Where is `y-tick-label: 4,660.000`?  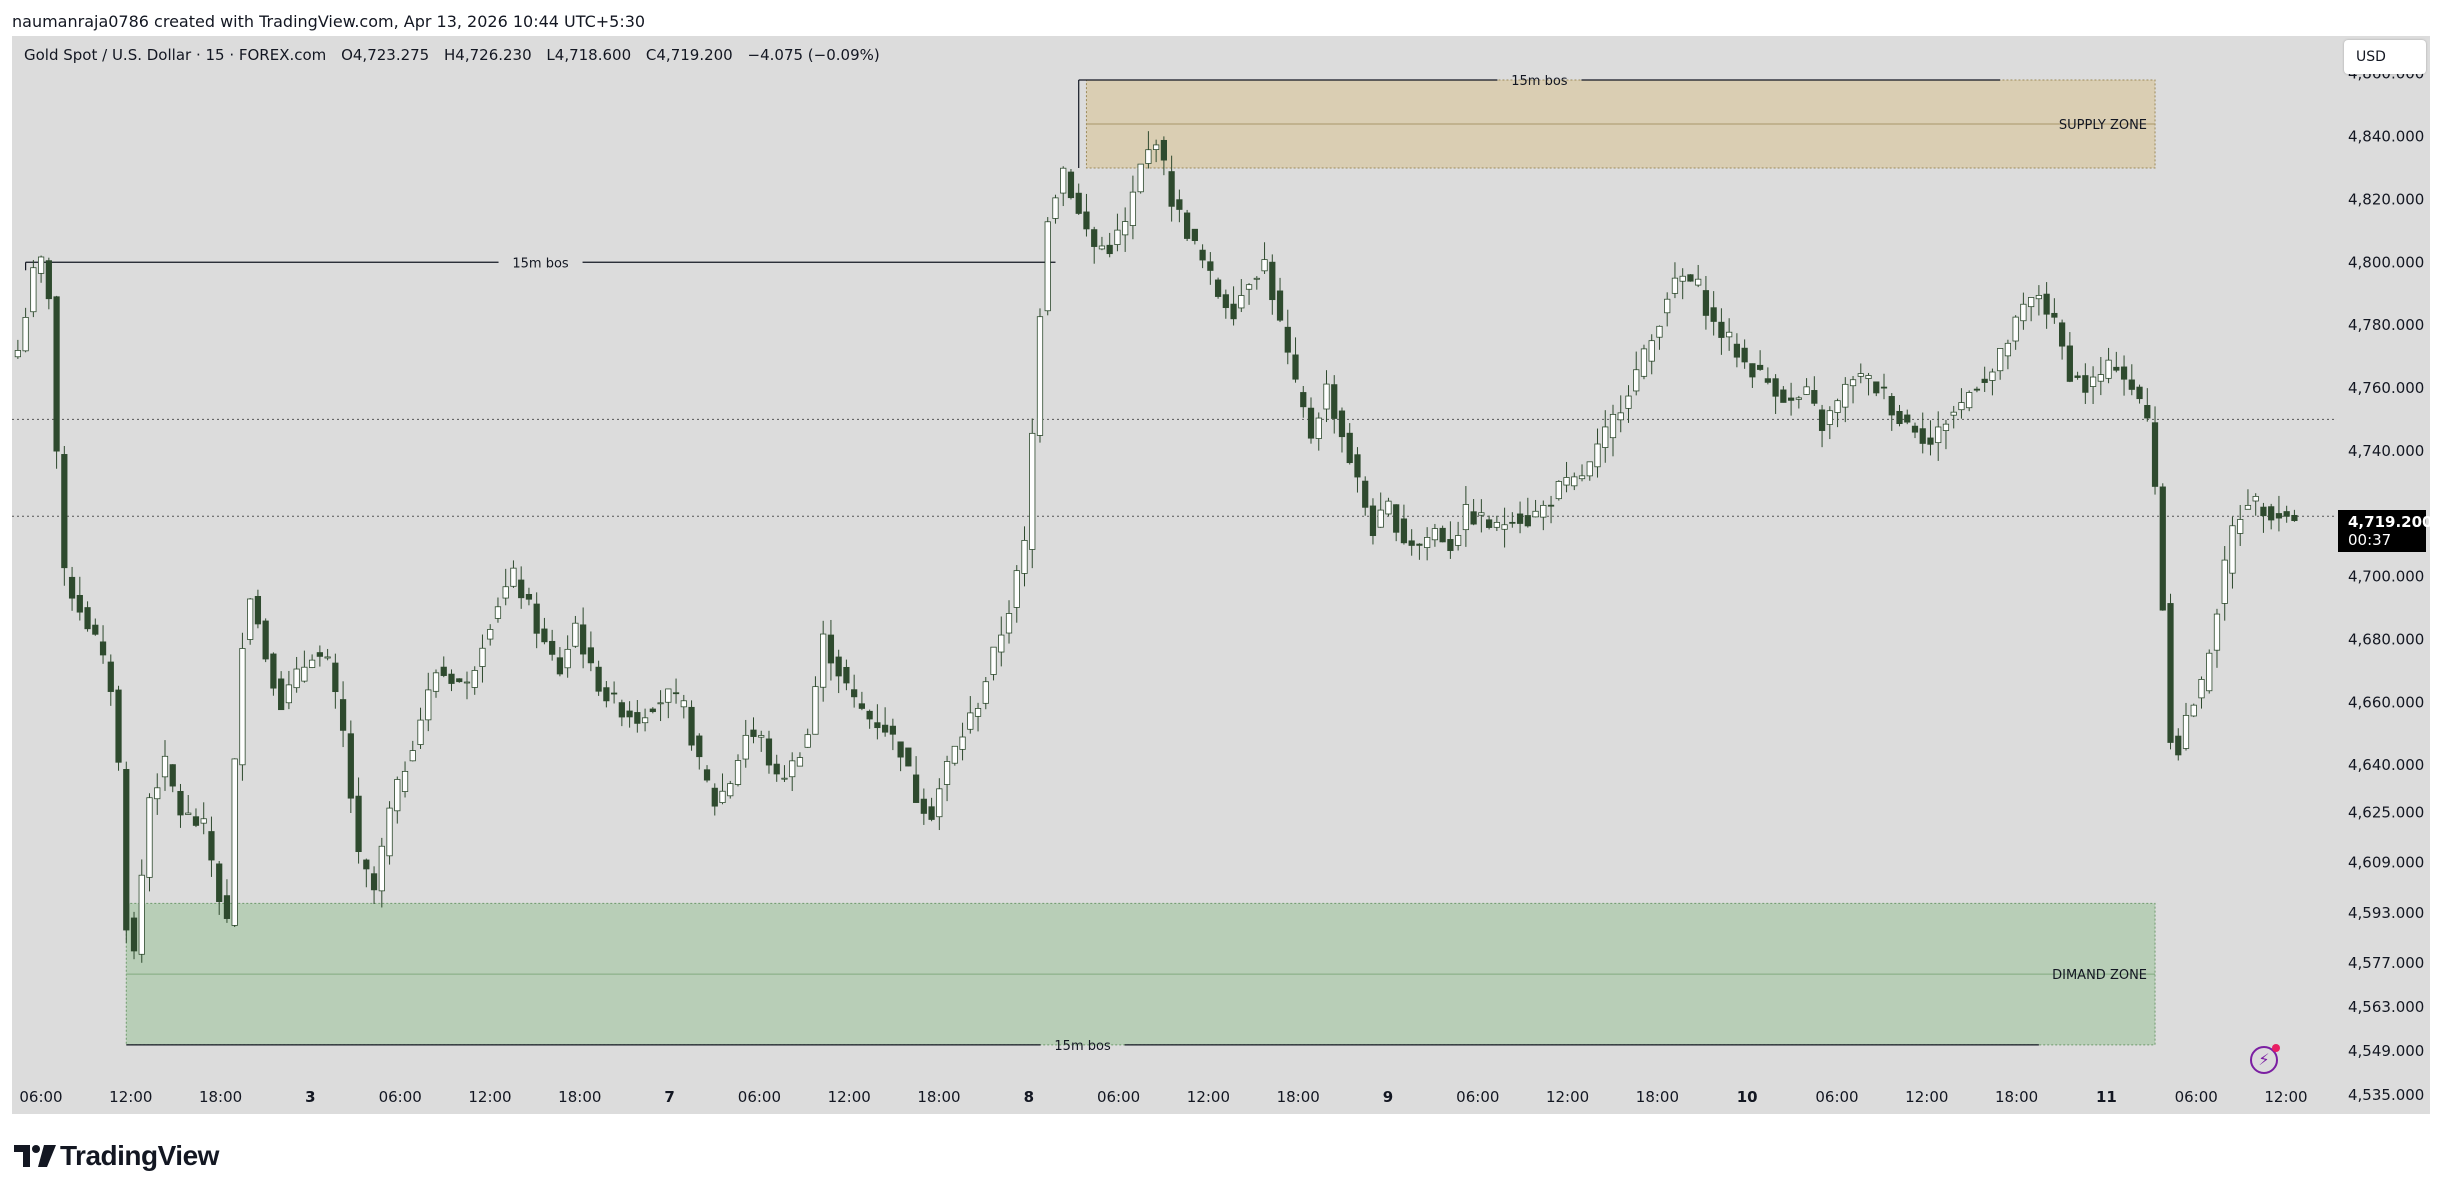
y-tick-label: 4,660.000 is located at coordinates (2386, 702).